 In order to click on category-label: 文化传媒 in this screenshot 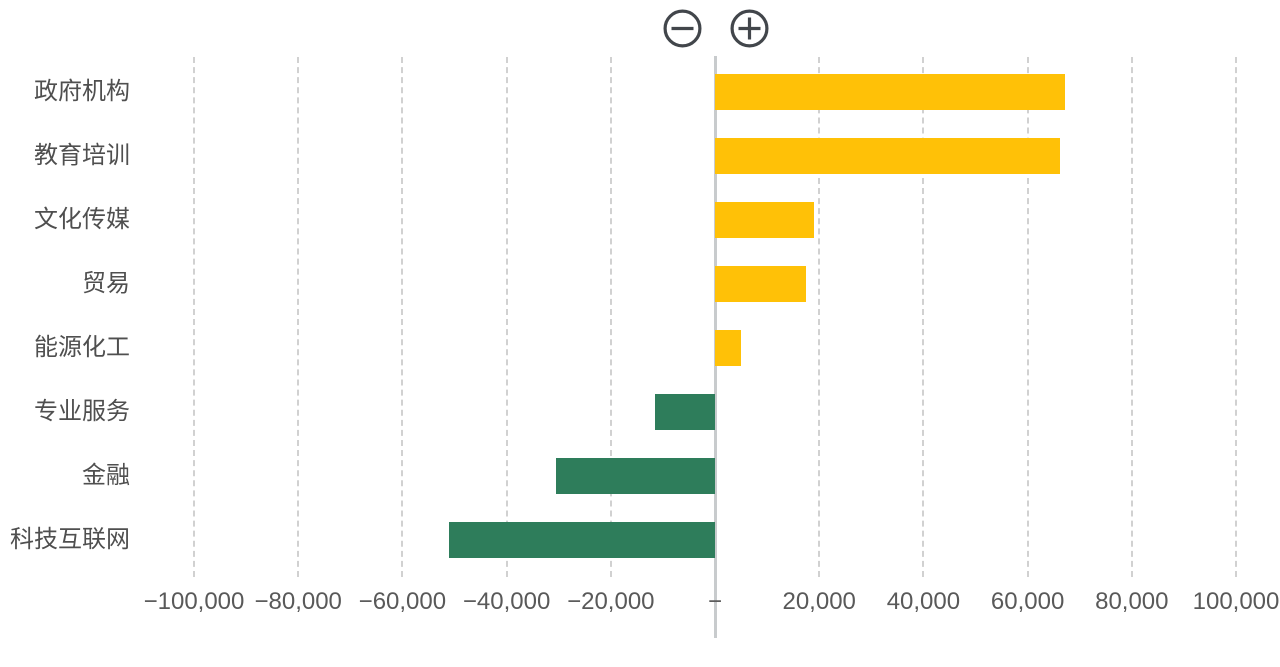, I will do `click(82, 219)`.